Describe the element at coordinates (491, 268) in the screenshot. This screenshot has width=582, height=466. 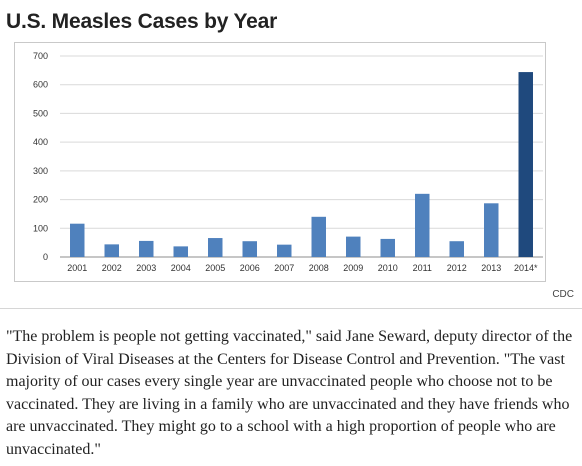
I see `x-tick-label: 2013` at that location.